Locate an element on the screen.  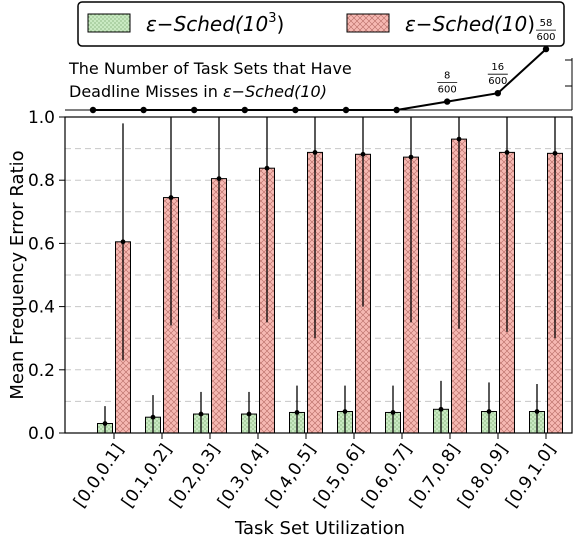
legend-label-series-2-base: ε−Sched(10 is located at coordinates (466, 24).